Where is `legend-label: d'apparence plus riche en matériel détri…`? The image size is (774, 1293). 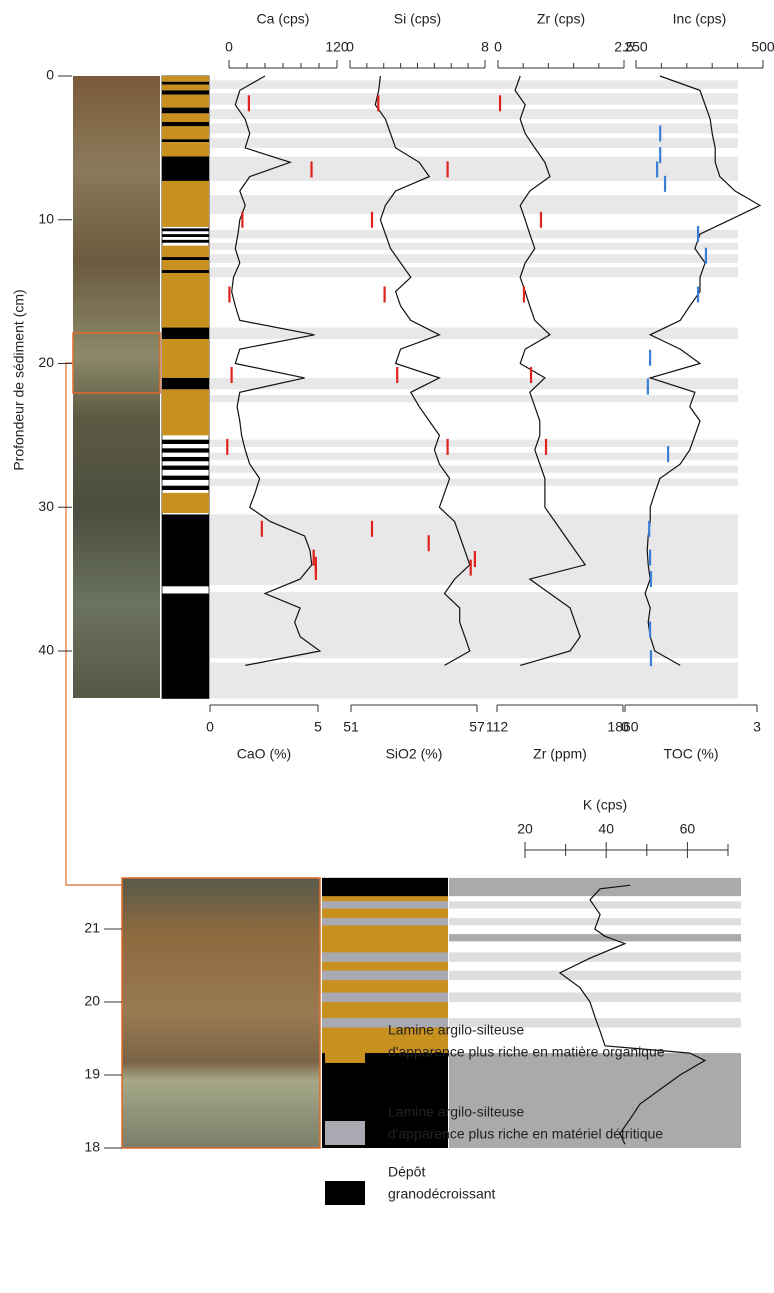
legend-label: d'apparence plus riche en matériel détri… is located at coordinates (525, 1134).